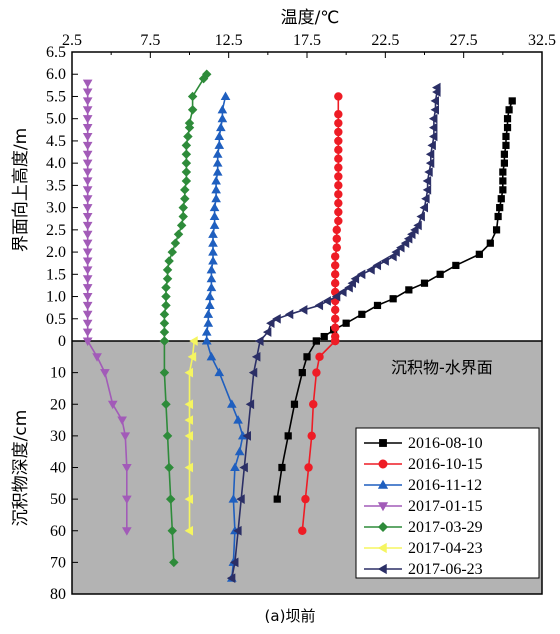 The height and width of the screenshot is (634, 560). What do you see at coordinates (58, 436) in the screenshot?
I see `lower-y-tick-label: 30` at bounding box center [58, 436].